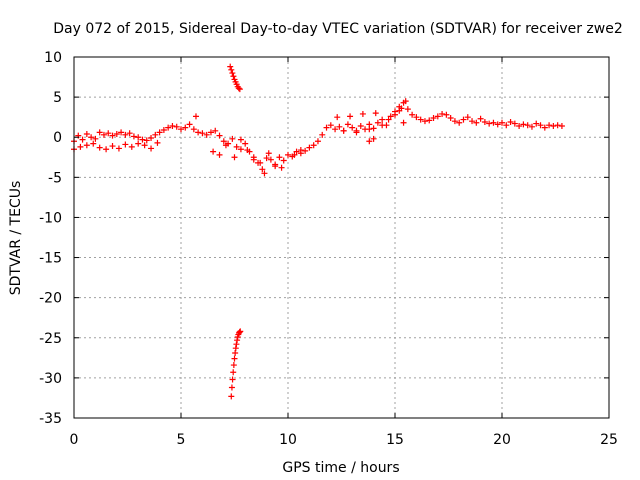  What do you see at coordinates (50, 218) in the screenshot?
I see `y-tick-label: -10` at bounding box center [50, 218].